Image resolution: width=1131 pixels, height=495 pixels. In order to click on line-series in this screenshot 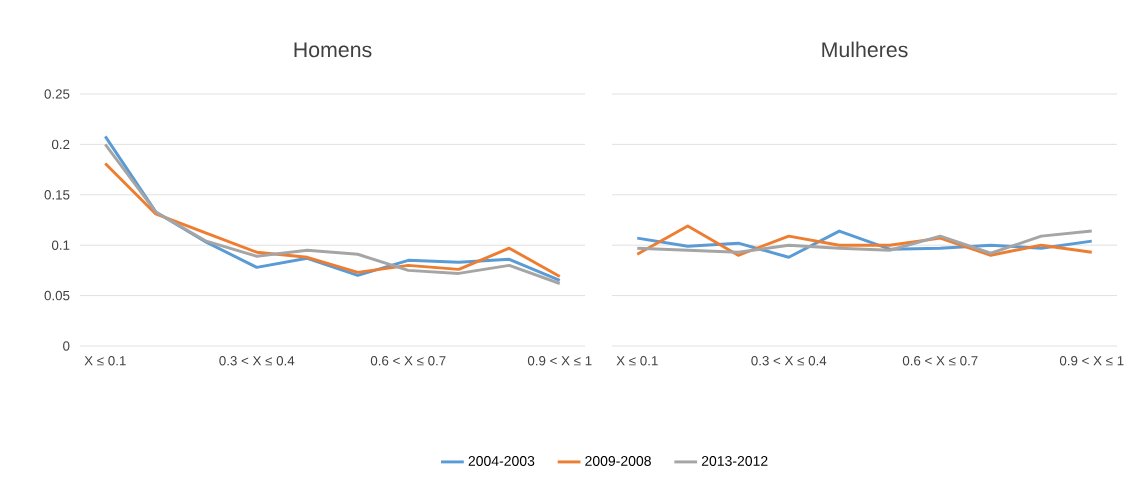, I will do `click(332, 220)`.